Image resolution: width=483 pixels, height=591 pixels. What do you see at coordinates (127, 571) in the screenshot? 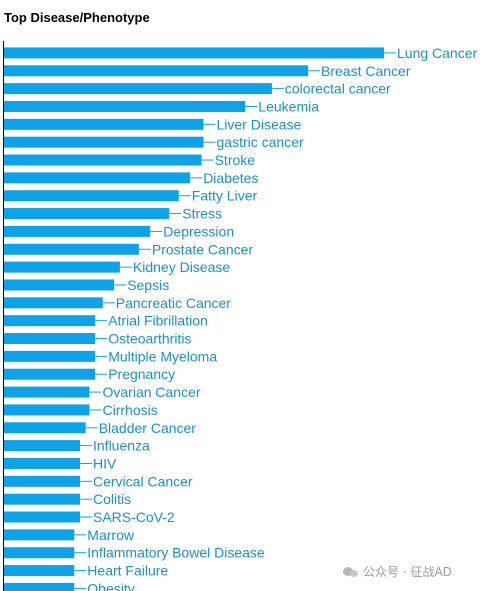
I see `bar-label: Heart Failure` at bounding box center [127, 571].